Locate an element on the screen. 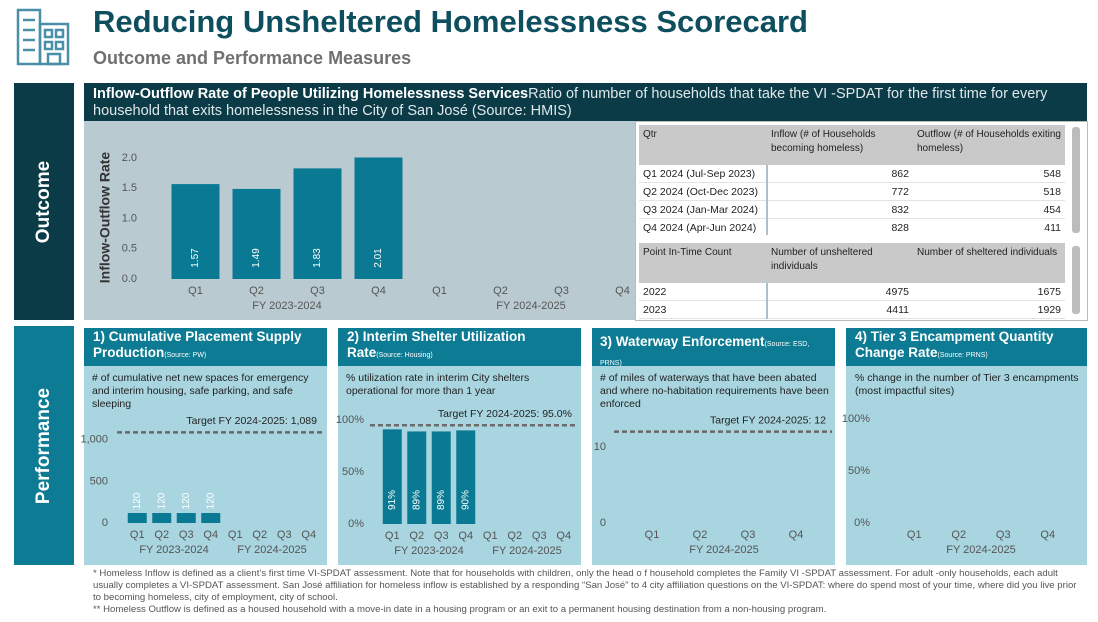 This screenshot has width=1098, height=622. value-label: 1.49 is located at coordinates (256, 258).